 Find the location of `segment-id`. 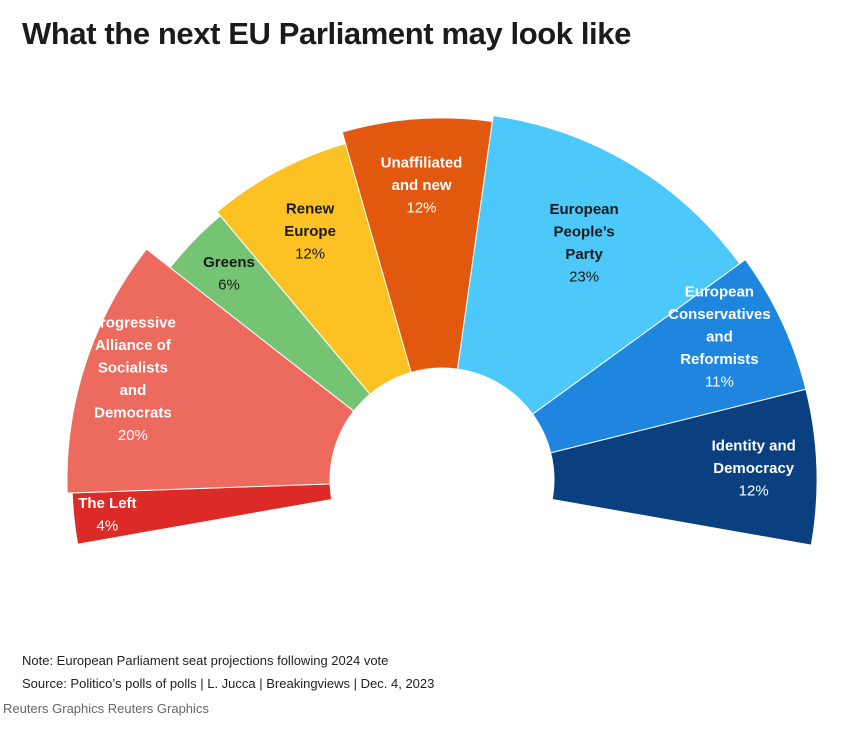

segment-id is located at coordinates (684, 467).